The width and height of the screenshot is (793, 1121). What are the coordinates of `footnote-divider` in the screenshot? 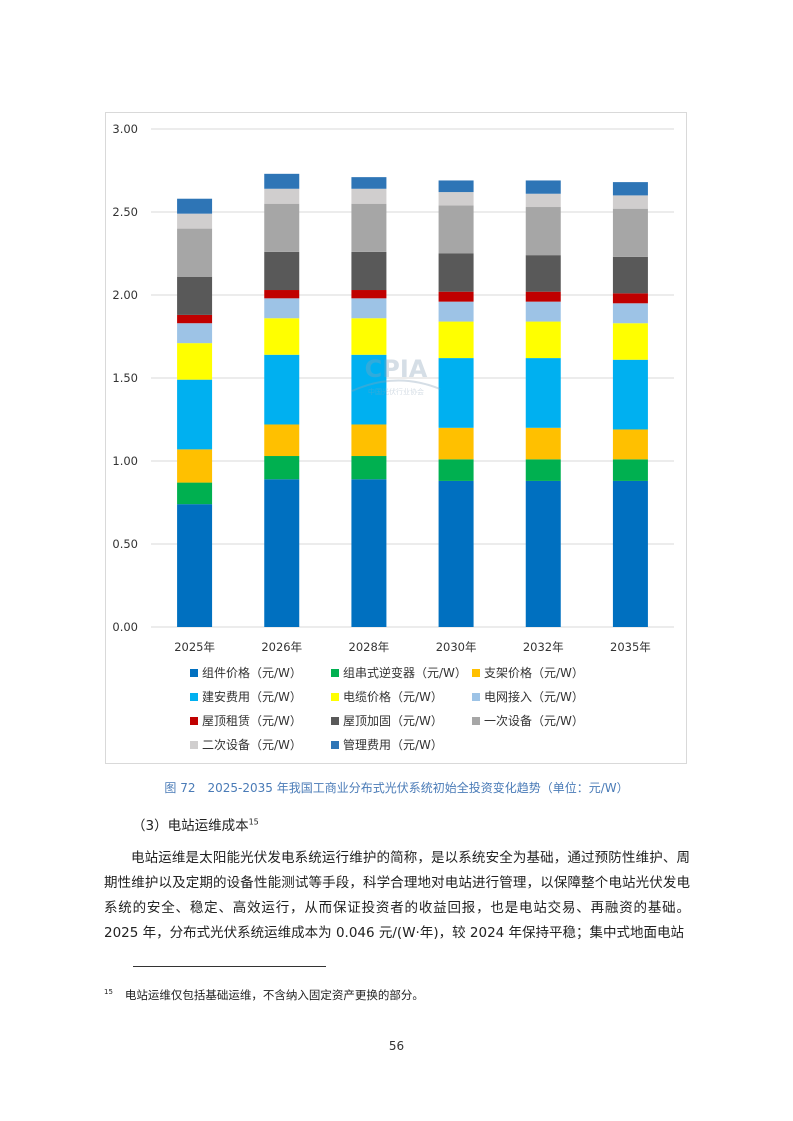 It's located at (229, 966).